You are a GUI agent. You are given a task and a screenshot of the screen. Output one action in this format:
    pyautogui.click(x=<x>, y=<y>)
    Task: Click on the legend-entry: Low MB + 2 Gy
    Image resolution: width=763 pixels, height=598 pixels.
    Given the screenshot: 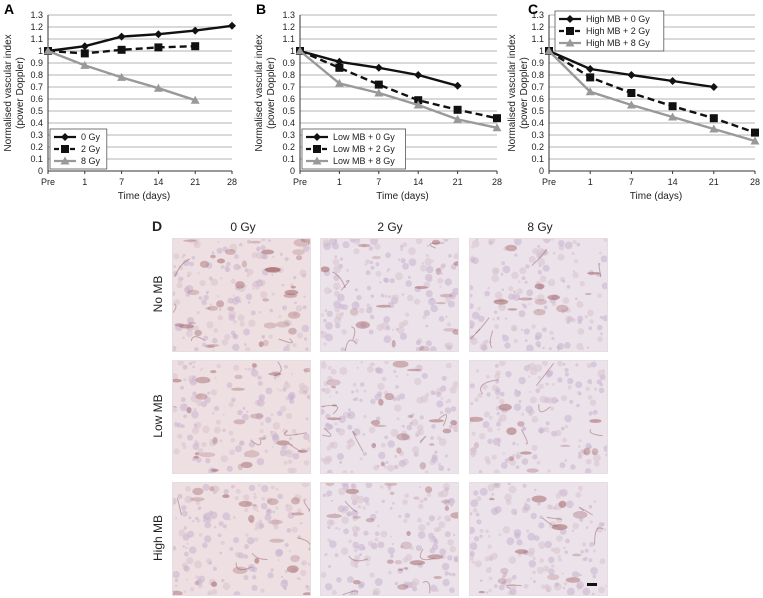 What is the action you would take?
    pyautogui.click(x=364, y=149)
    